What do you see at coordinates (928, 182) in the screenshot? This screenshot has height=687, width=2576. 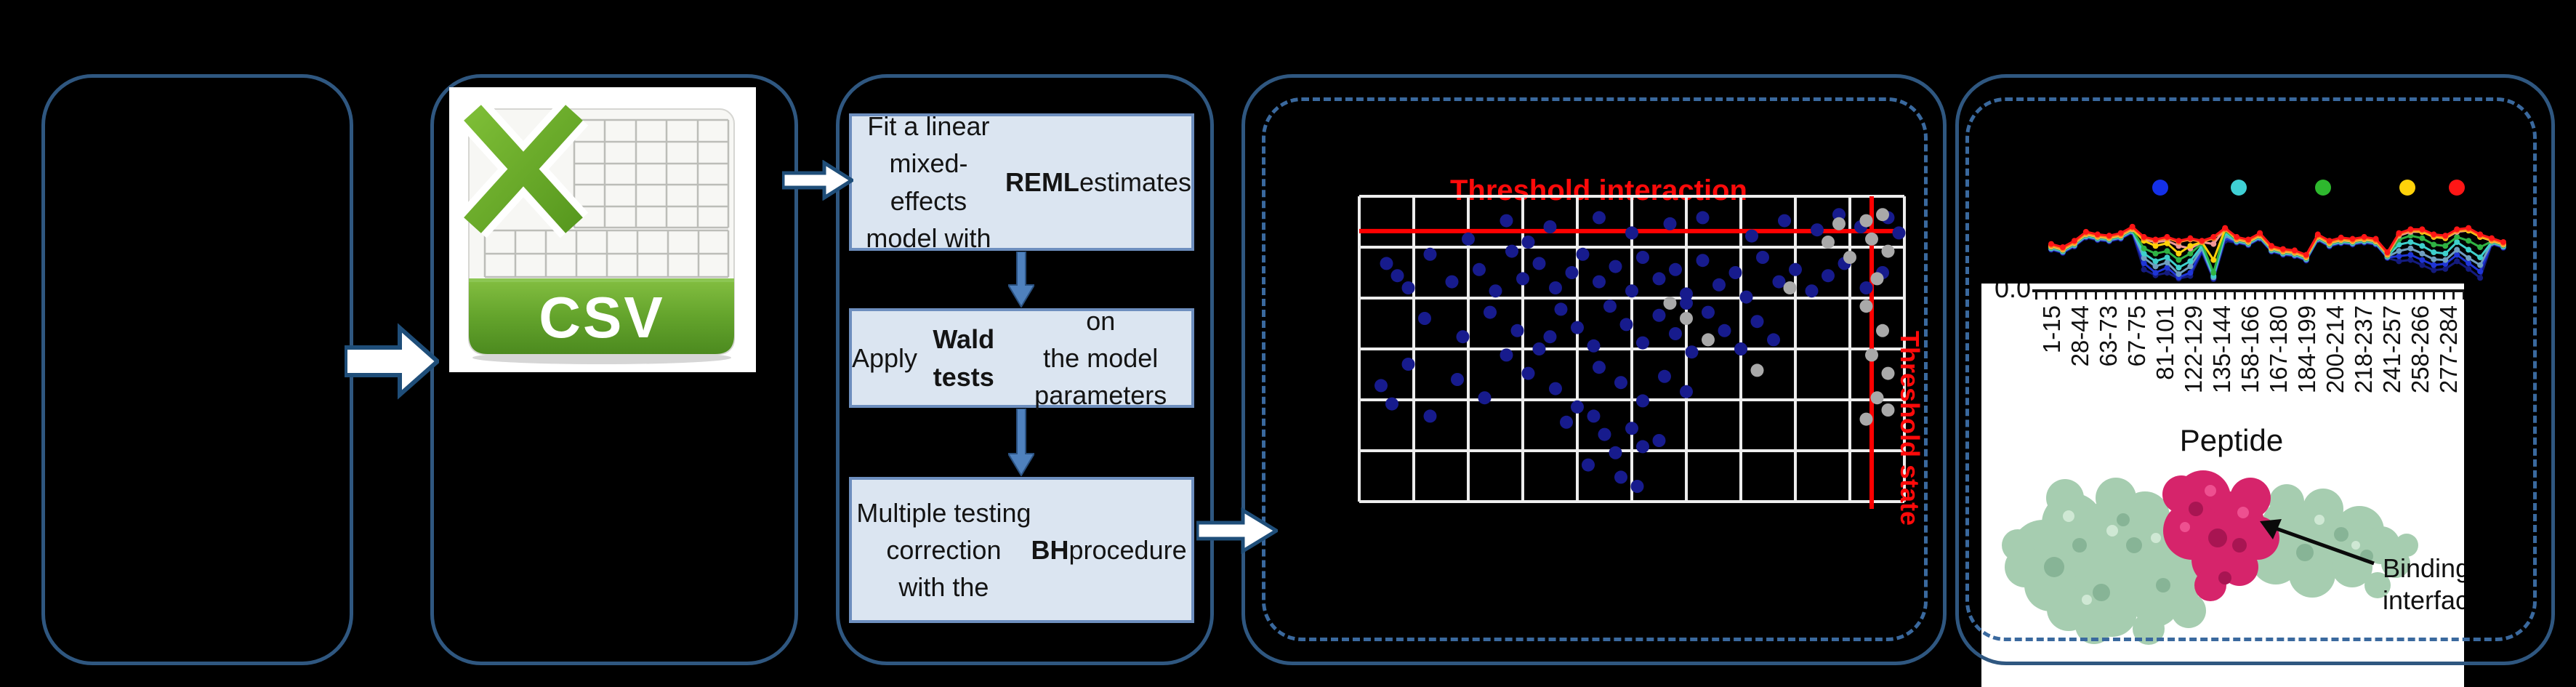 I see `flow-step-text: Fit a linear mixed- effects model with` at bounding box center [928, 182].